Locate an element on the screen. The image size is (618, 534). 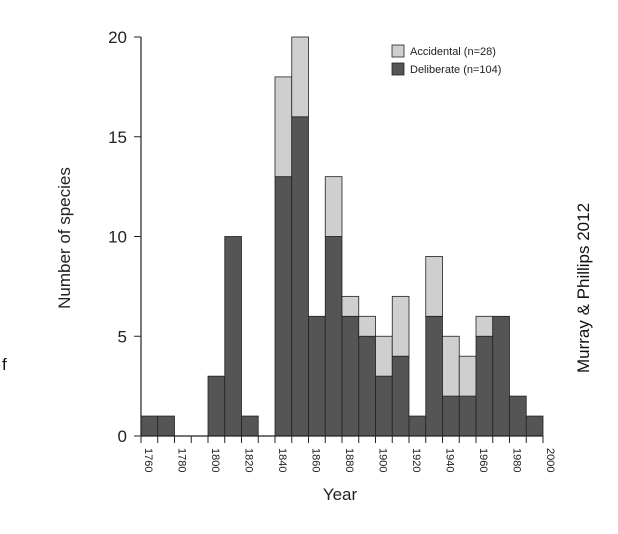
x-tick-label-1820: 1820 is located at coordinates (249, 460).